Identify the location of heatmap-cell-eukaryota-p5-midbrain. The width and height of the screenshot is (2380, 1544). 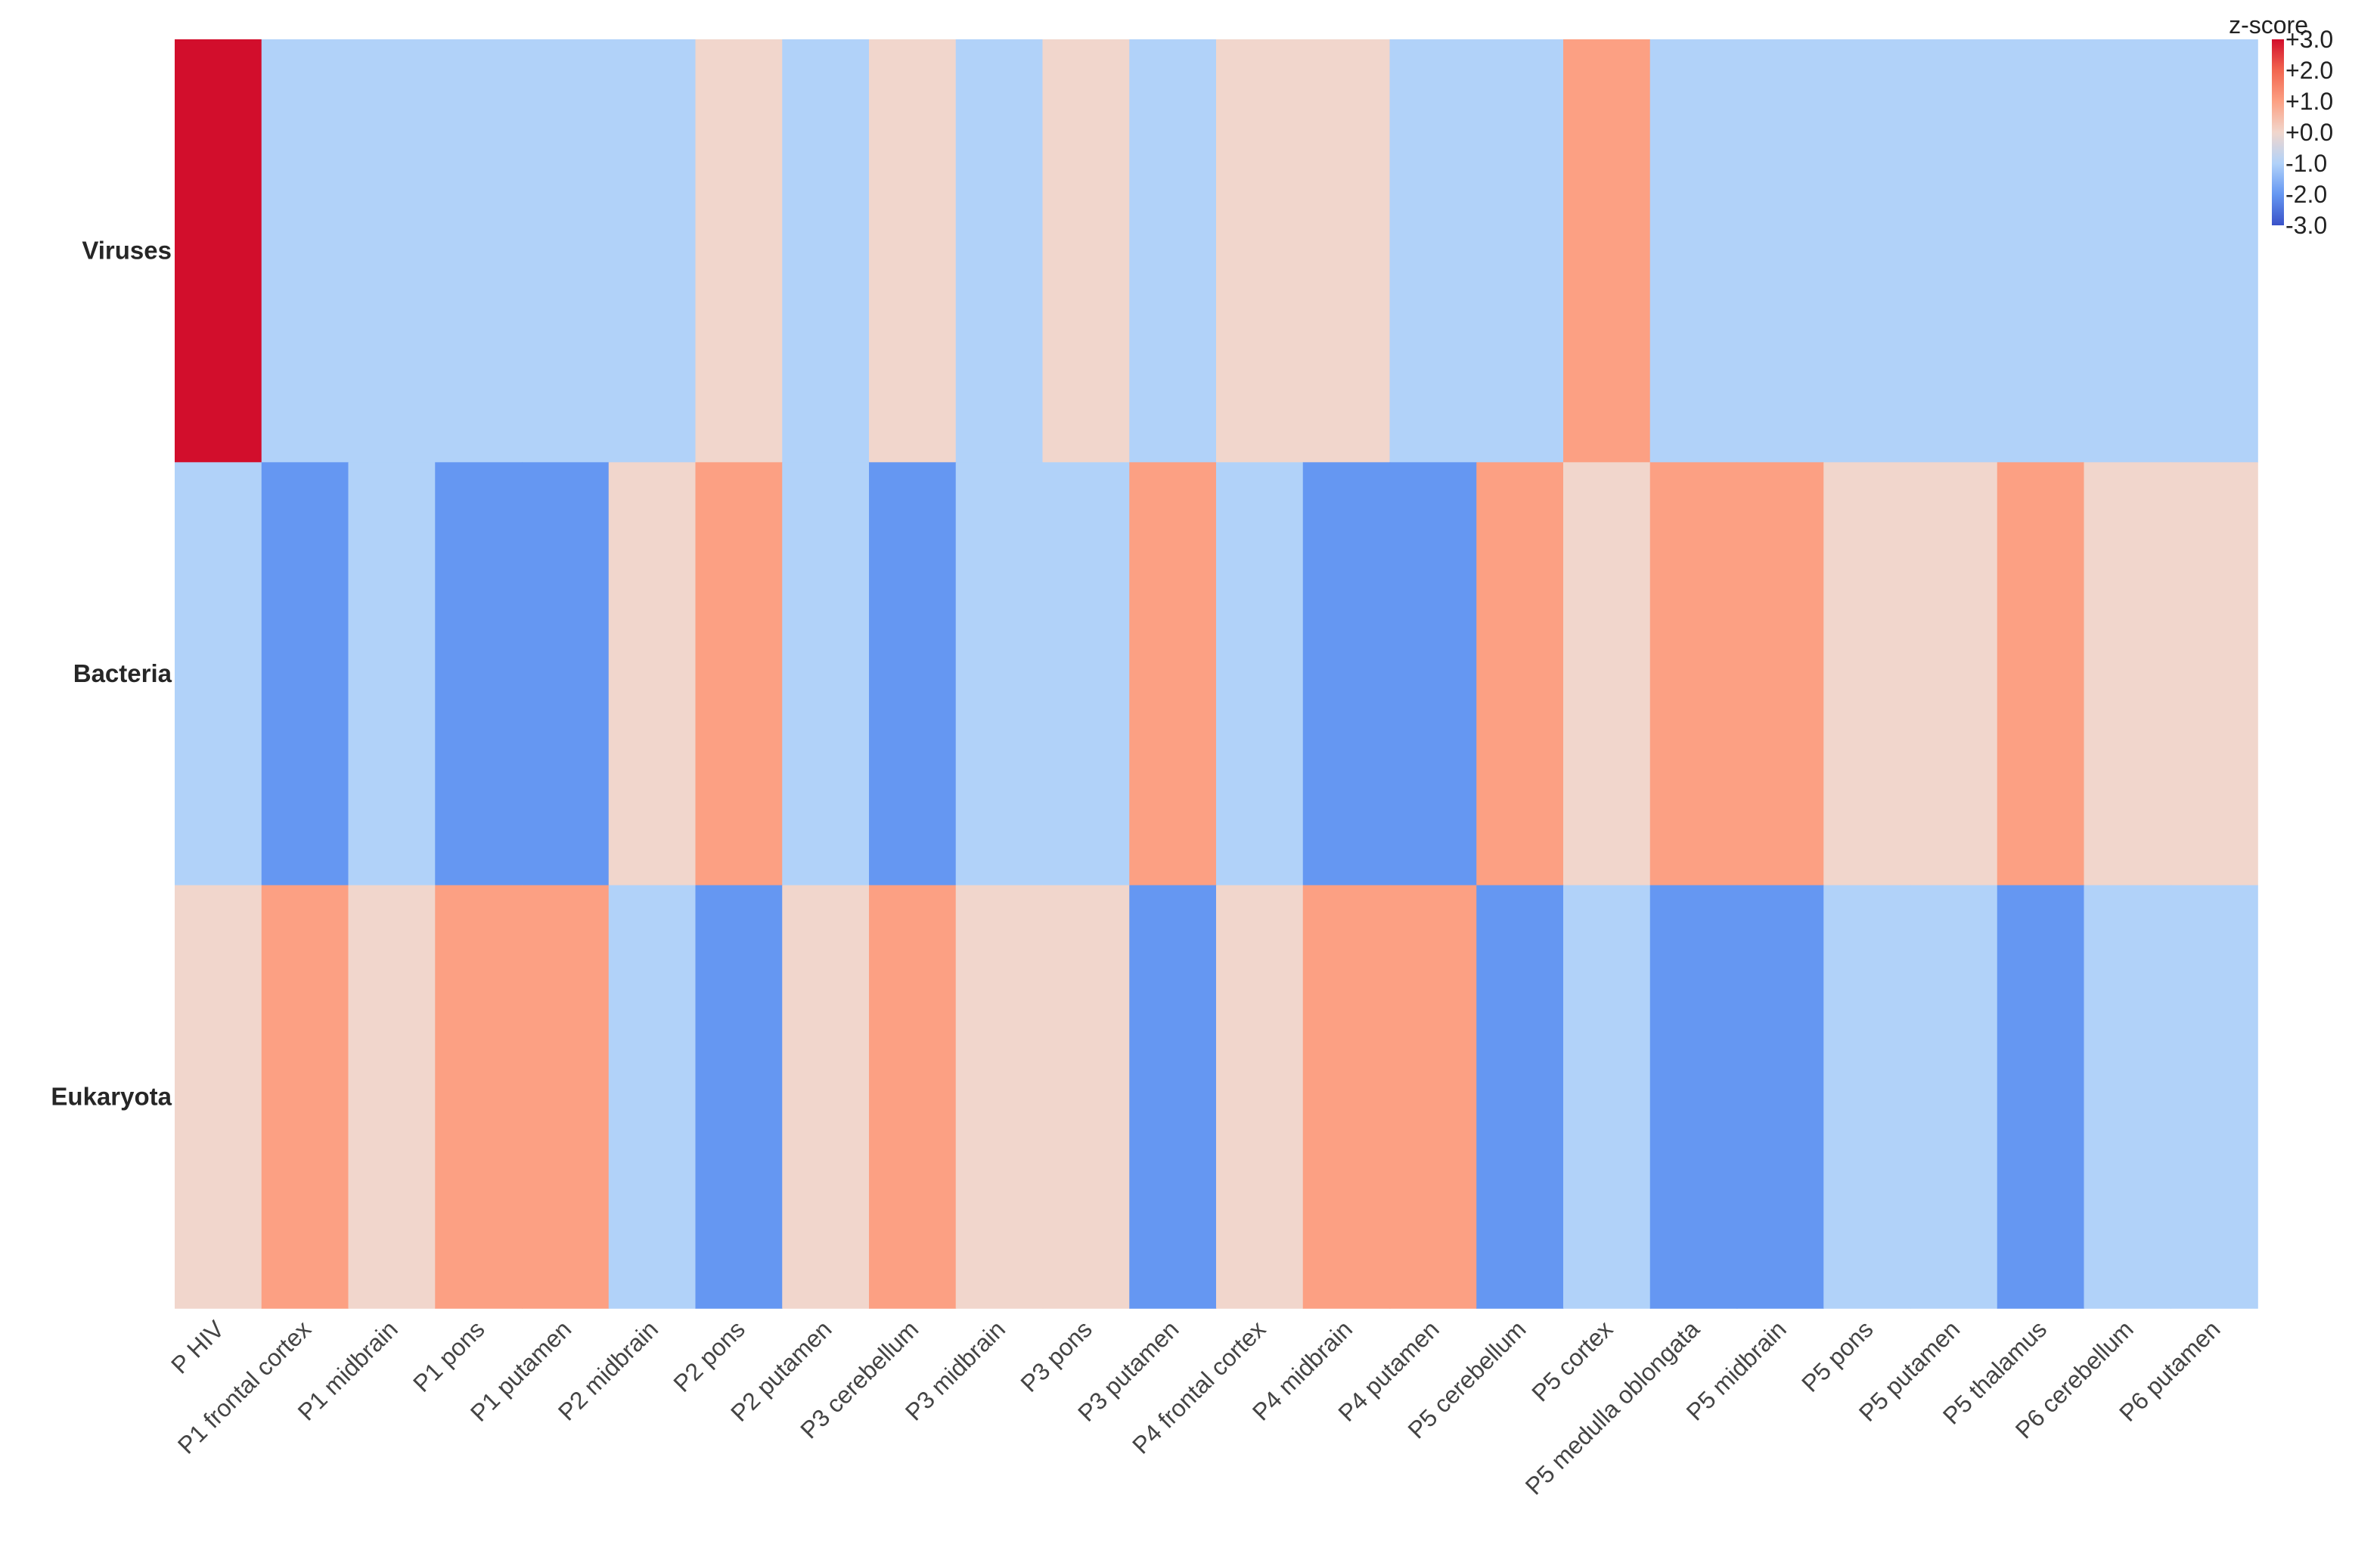
(1780, 1097).